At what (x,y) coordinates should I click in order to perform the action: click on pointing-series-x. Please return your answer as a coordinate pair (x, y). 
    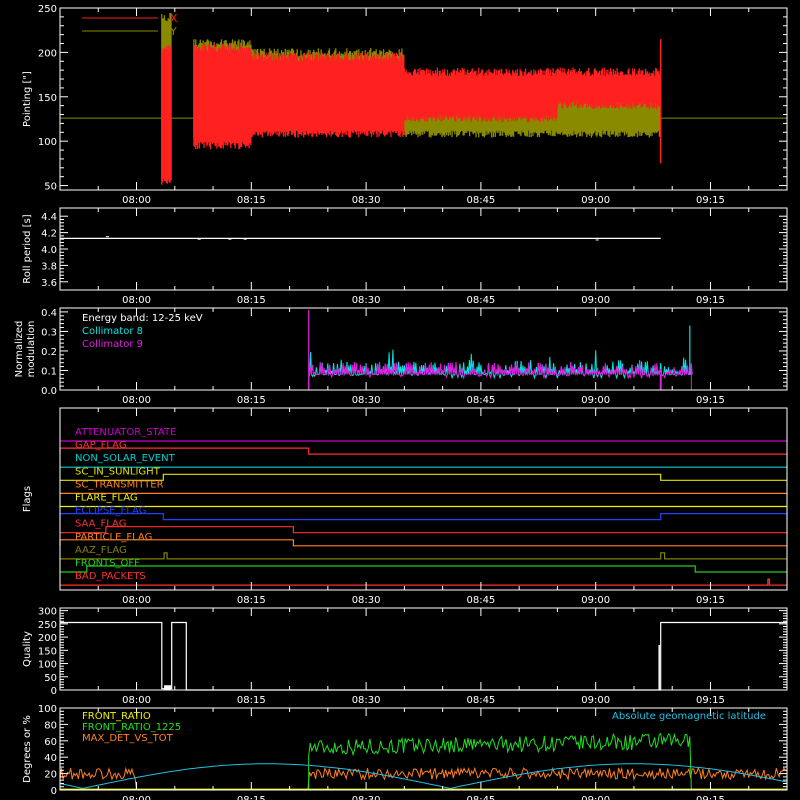
    Looking at the image, I should click on (411, 114).